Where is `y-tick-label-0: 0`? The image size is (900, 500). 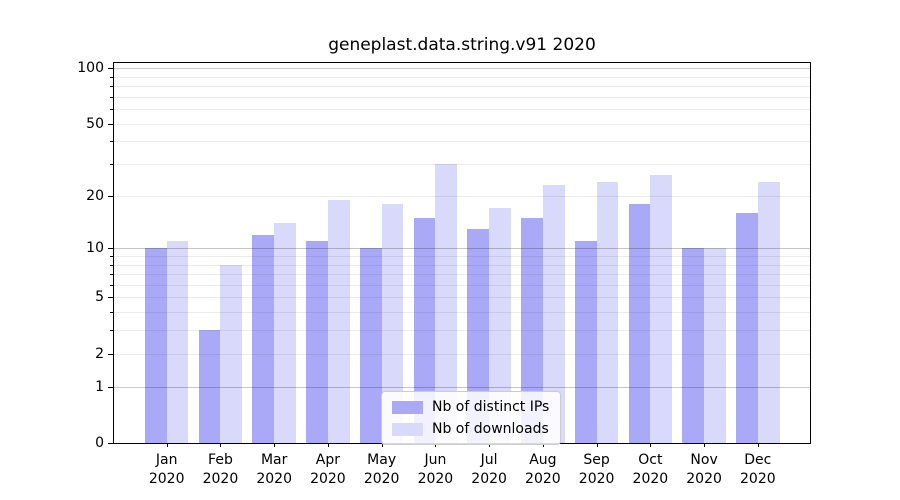 y-tick-label-0: 0 is located at coordinates (99, 443).